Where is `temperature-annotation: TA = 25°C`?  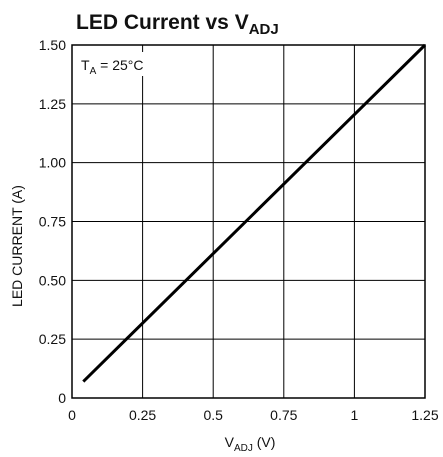 temperature-annotation: TA = 25°C is located at coordinates (112, 67).